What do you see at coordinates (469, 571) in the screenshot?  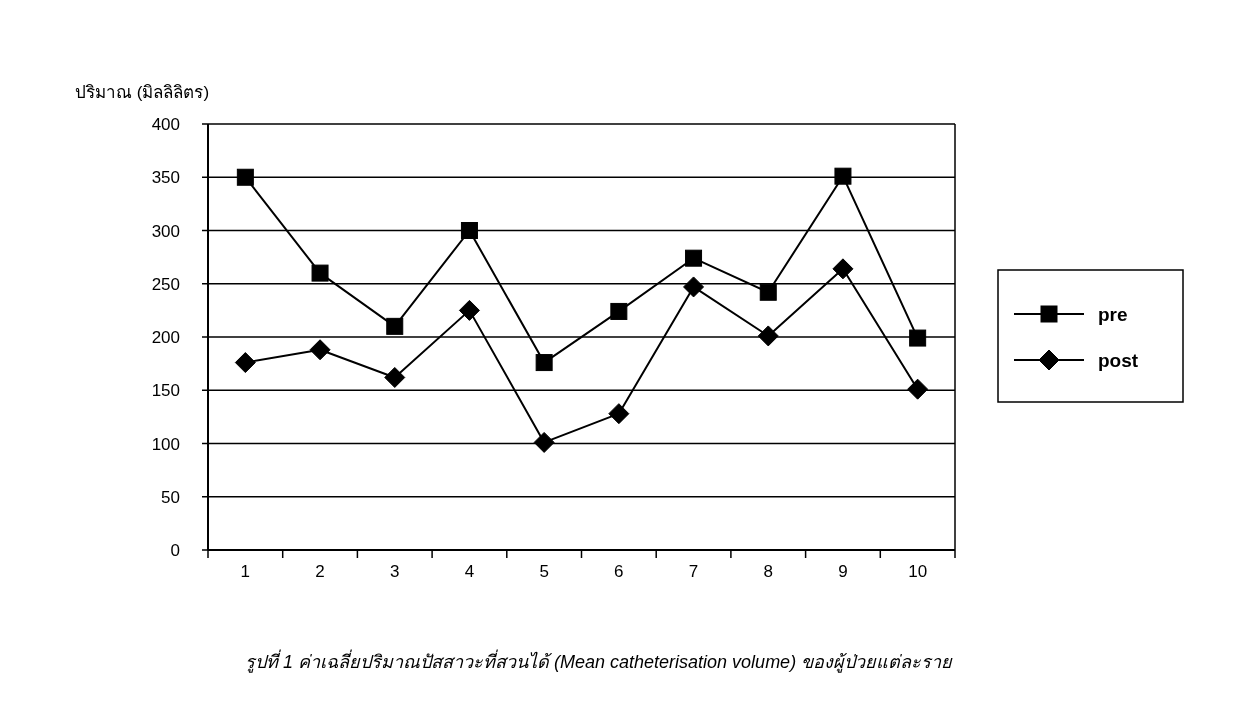 I see `x-tick-label: 4` at bounding box center [469, 571].